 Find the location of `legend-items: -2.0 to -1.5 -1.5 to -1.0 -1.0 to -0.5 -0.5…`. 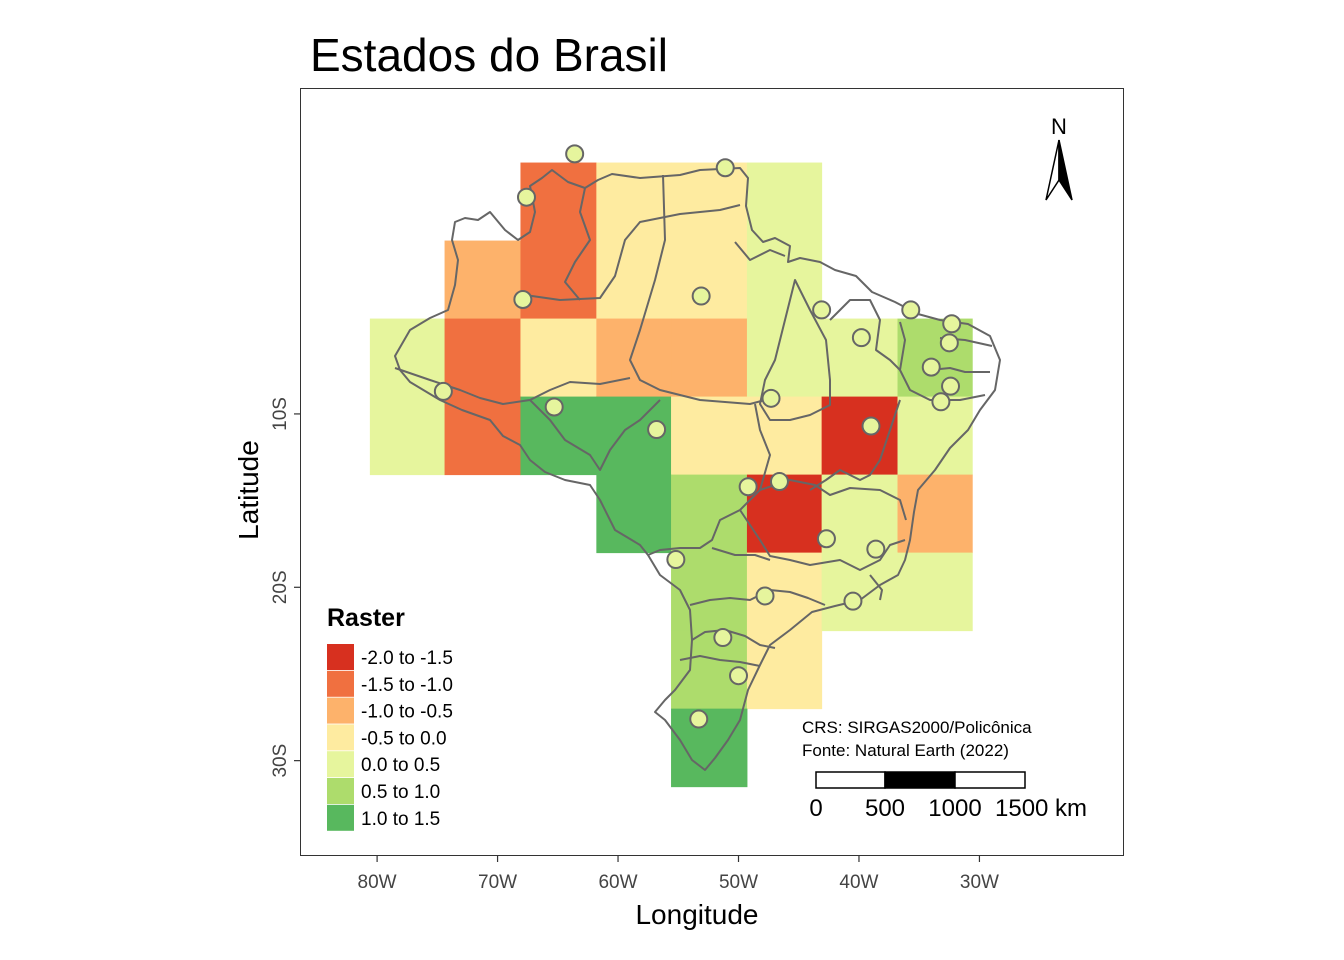

legend-items: -2.0 to -1.5 -1.5 to -1.0 -1.0 to -0.5 -0.5… is located at coordinates (390, 737).